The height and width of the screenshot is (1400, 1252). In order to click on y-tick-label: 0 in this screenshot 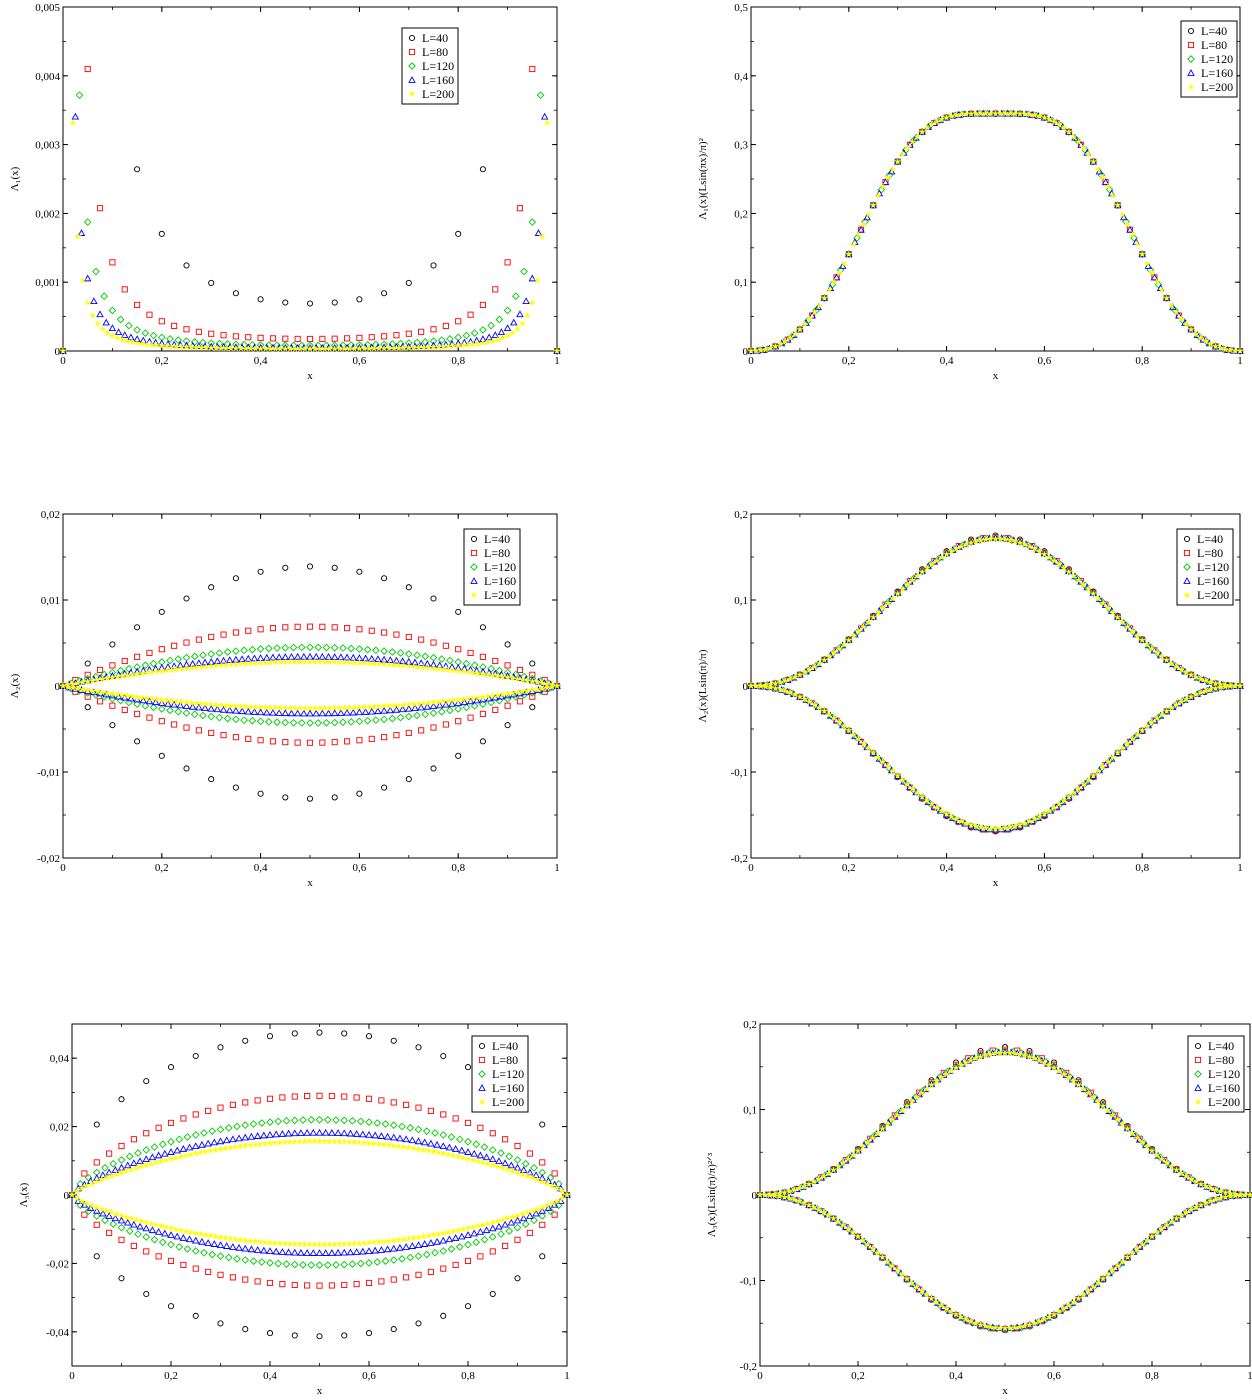, I will do `click(67, 1196)`.